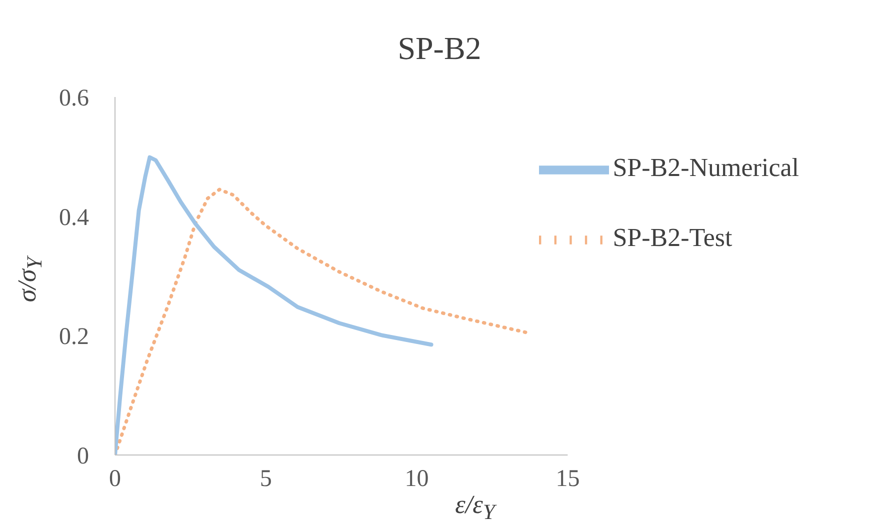  Describe the element at coordinates (705, 167) in the screenshot. I see `legend-label: SP-B2-Numerical` at that location.